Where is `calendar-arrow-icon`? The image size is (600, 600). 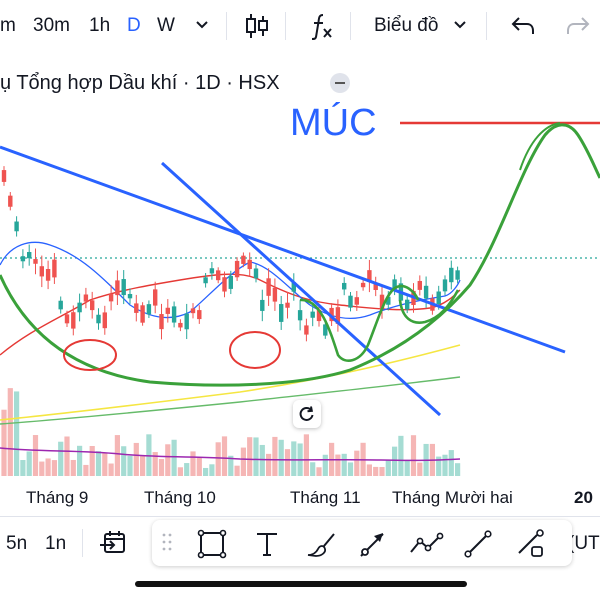 calendar-arrow-icon is located at coordinates (113, 547).